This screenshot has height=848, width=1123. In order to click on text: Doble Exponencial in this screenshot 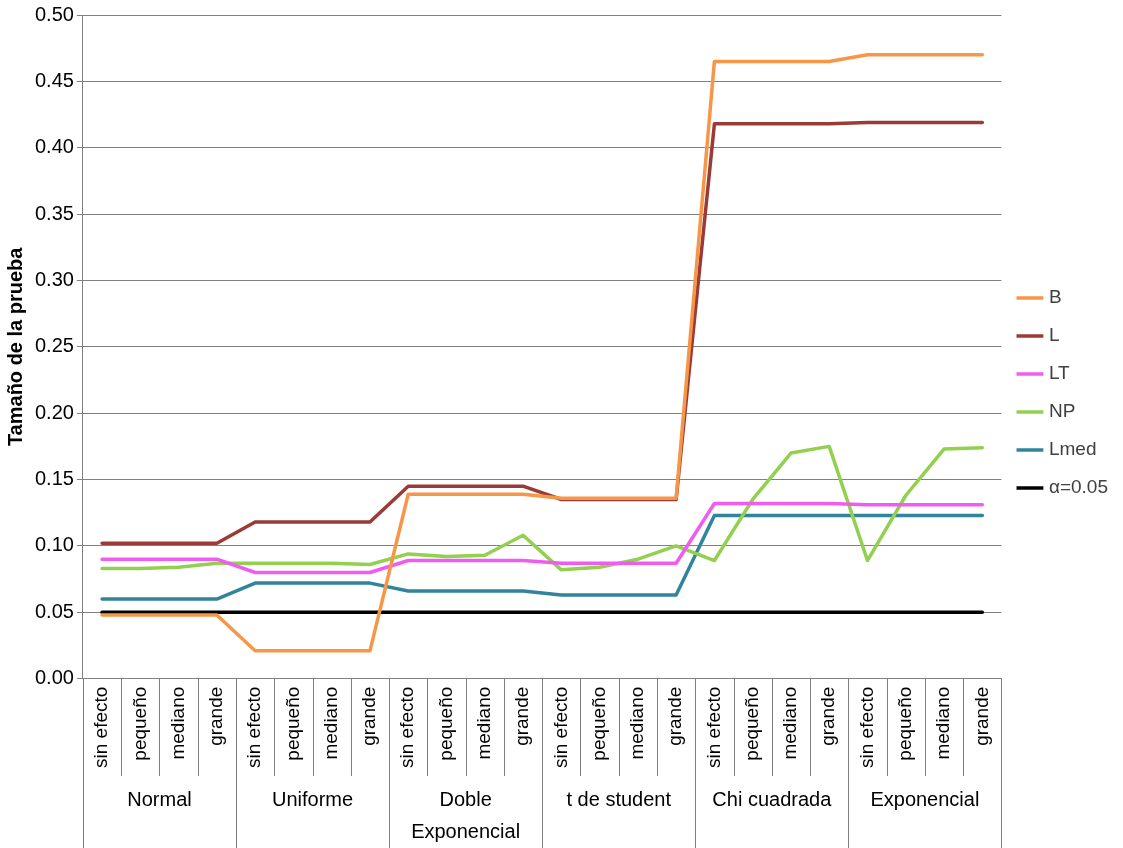, I will do `click(466, 814)`.